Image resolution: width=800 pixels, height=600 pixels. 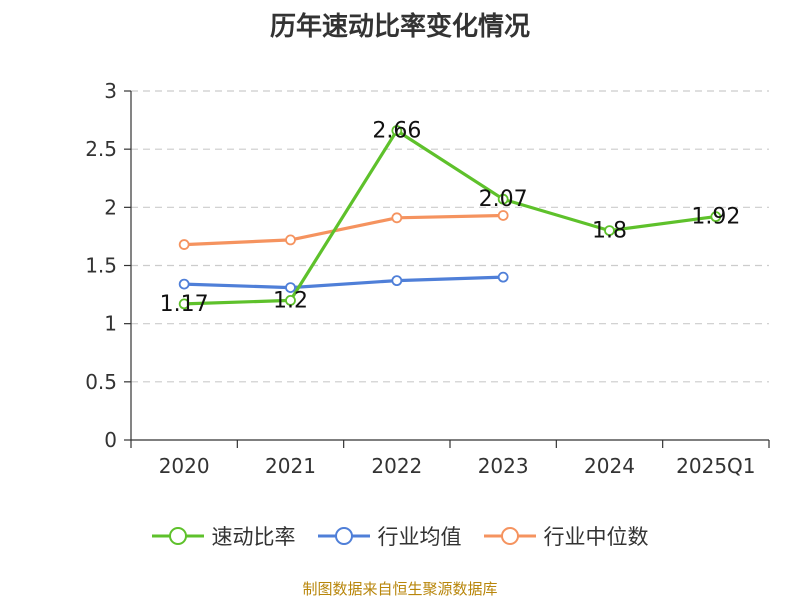 What do you see at coordinates (419, 537) in the screenshot?
I see `legend-label-industry-mean: 行业均值` at bounding box center [419, 537].